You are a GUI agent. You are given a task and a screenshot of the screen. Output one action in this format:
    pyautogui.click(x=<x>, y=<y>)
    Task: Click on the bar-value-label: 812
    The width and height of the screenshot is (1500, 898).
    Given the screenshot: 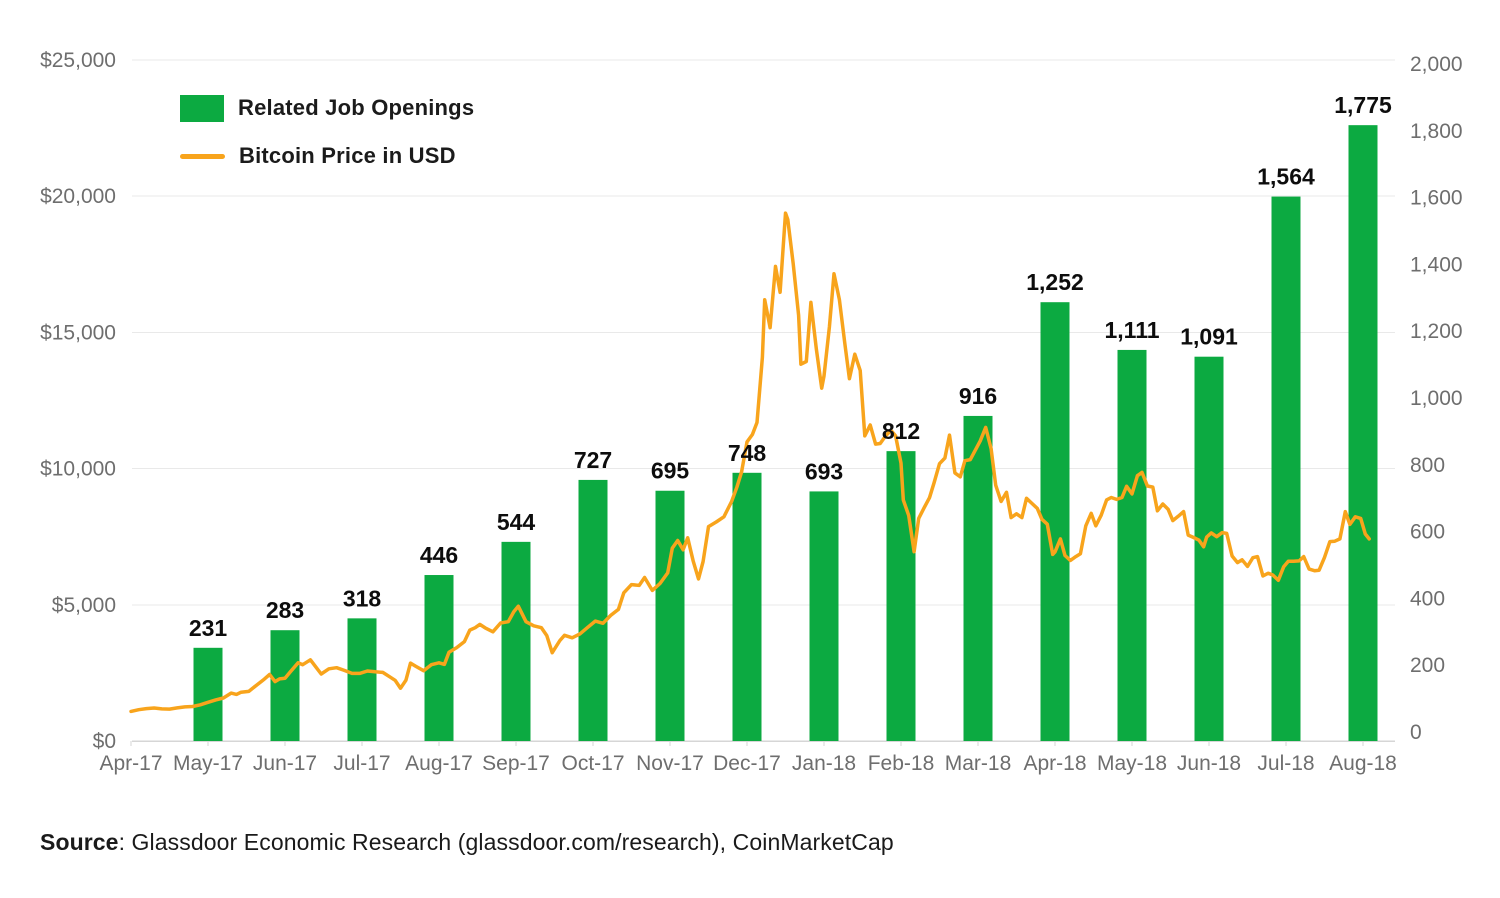 What is the action you would take?
    pyautogui.click(x=901, y=431)
    